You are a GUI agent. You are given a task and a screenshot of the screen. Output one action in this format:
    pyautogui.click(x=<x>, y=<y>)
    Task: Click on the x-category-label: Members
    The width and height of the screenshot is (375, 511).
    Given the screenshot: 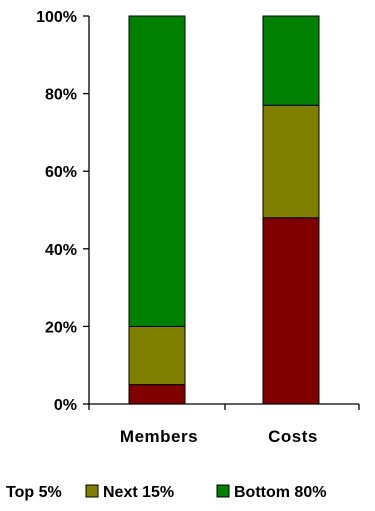 What is the action you would take?
    pyautogui.click(x=159, y=436)
    